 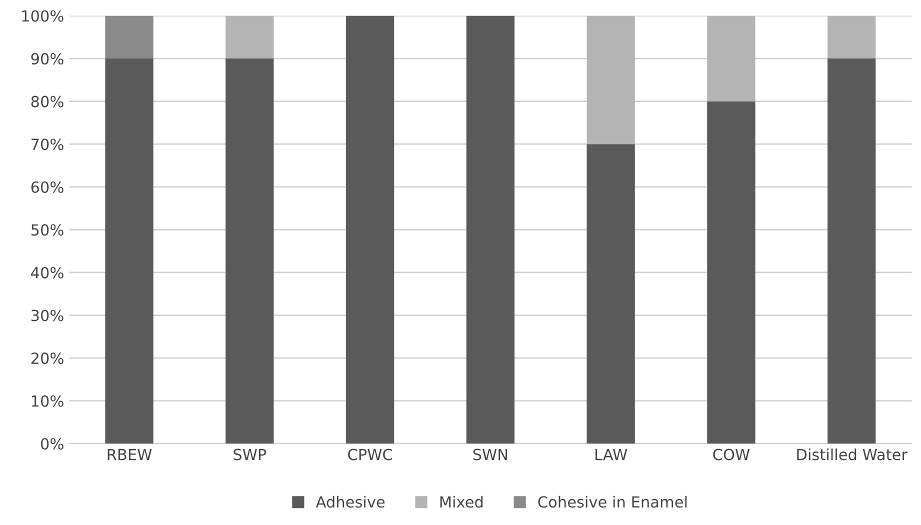 What do you see at coordinates (250, 454) in the screenshot?
I see `x-tick-label: SWP` at bounding box center [250, 454].